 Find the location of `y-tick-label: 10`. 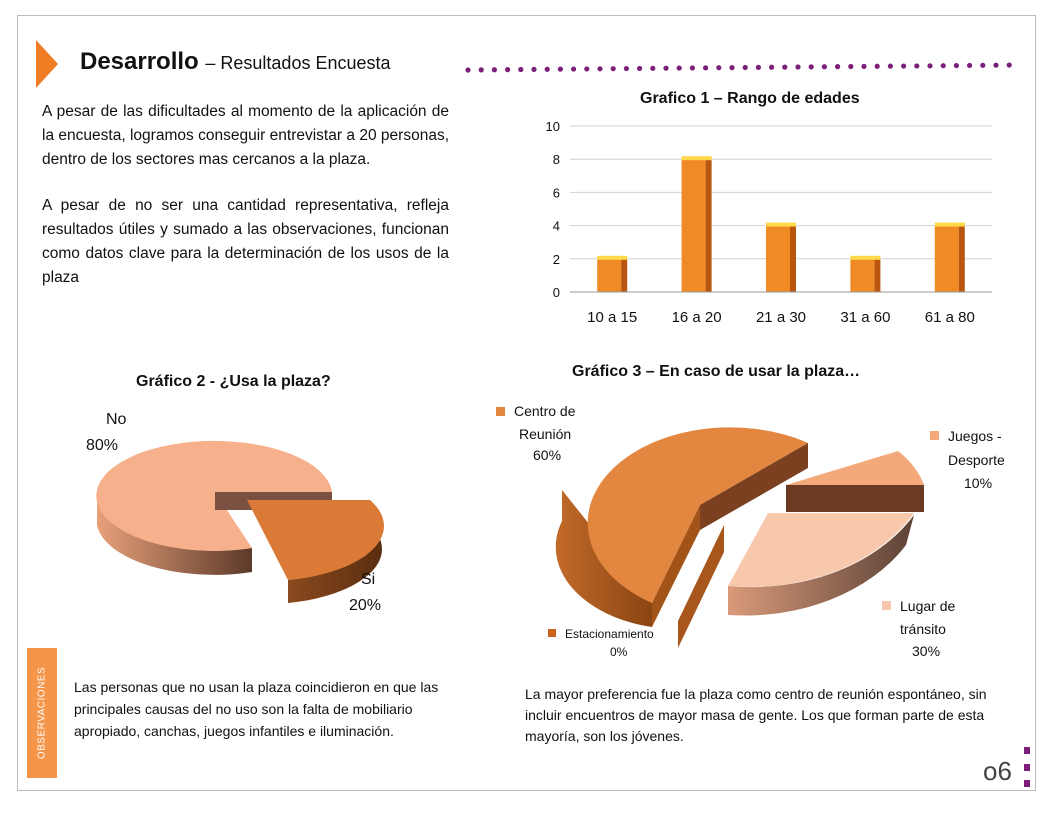

y-tick-label: 10 is located at coordinates (553, 126).